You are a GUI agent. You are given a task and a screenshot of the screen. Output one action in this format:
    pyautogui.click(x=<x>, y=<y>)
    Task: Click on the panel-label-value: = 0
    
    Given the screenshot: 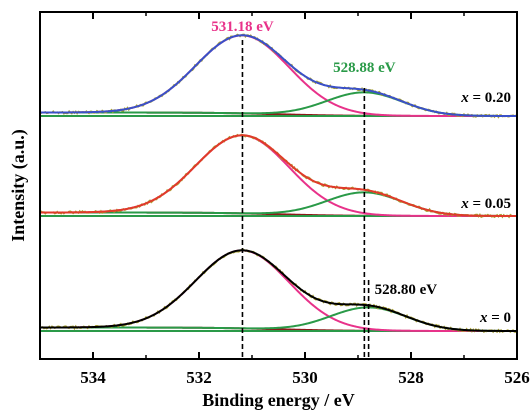 What is the action you would take?
    pyautogui.click(x=499, y=318)
    